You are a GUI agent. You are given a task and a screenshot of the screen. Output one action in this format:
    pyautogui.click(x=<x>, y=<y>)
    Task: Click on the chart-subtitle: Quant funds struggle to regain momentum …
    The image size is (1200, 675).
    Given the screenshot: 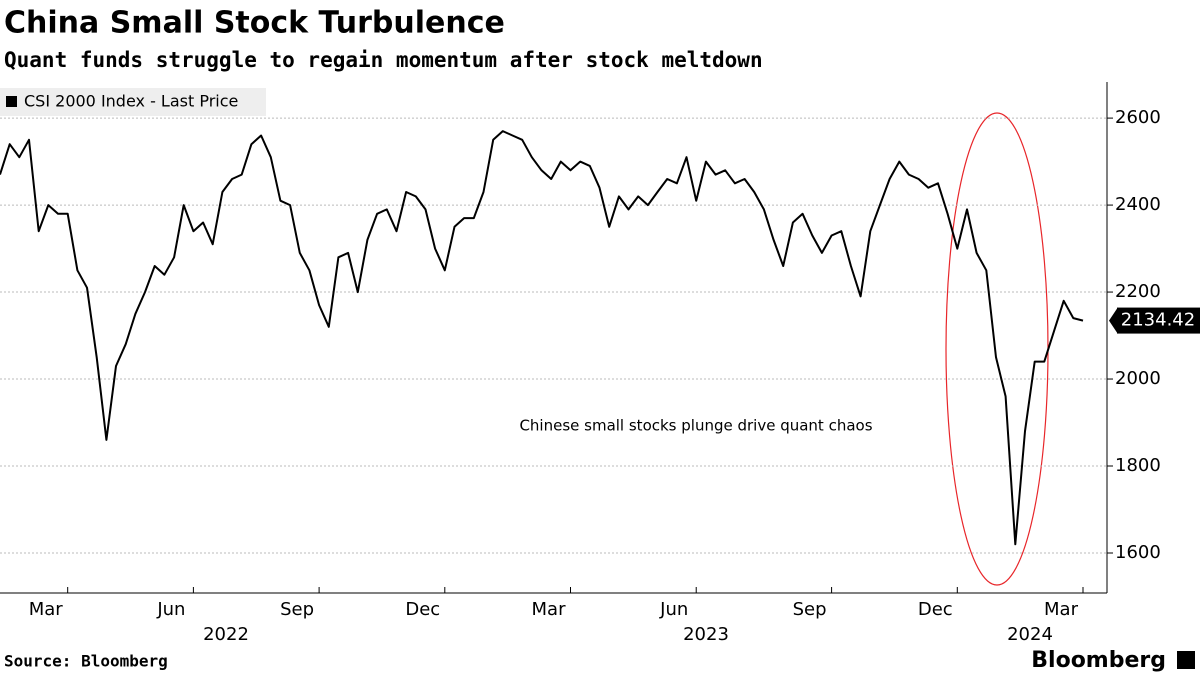 What is the action you would take?
    pyautogui.click(x=383, y=60)
    